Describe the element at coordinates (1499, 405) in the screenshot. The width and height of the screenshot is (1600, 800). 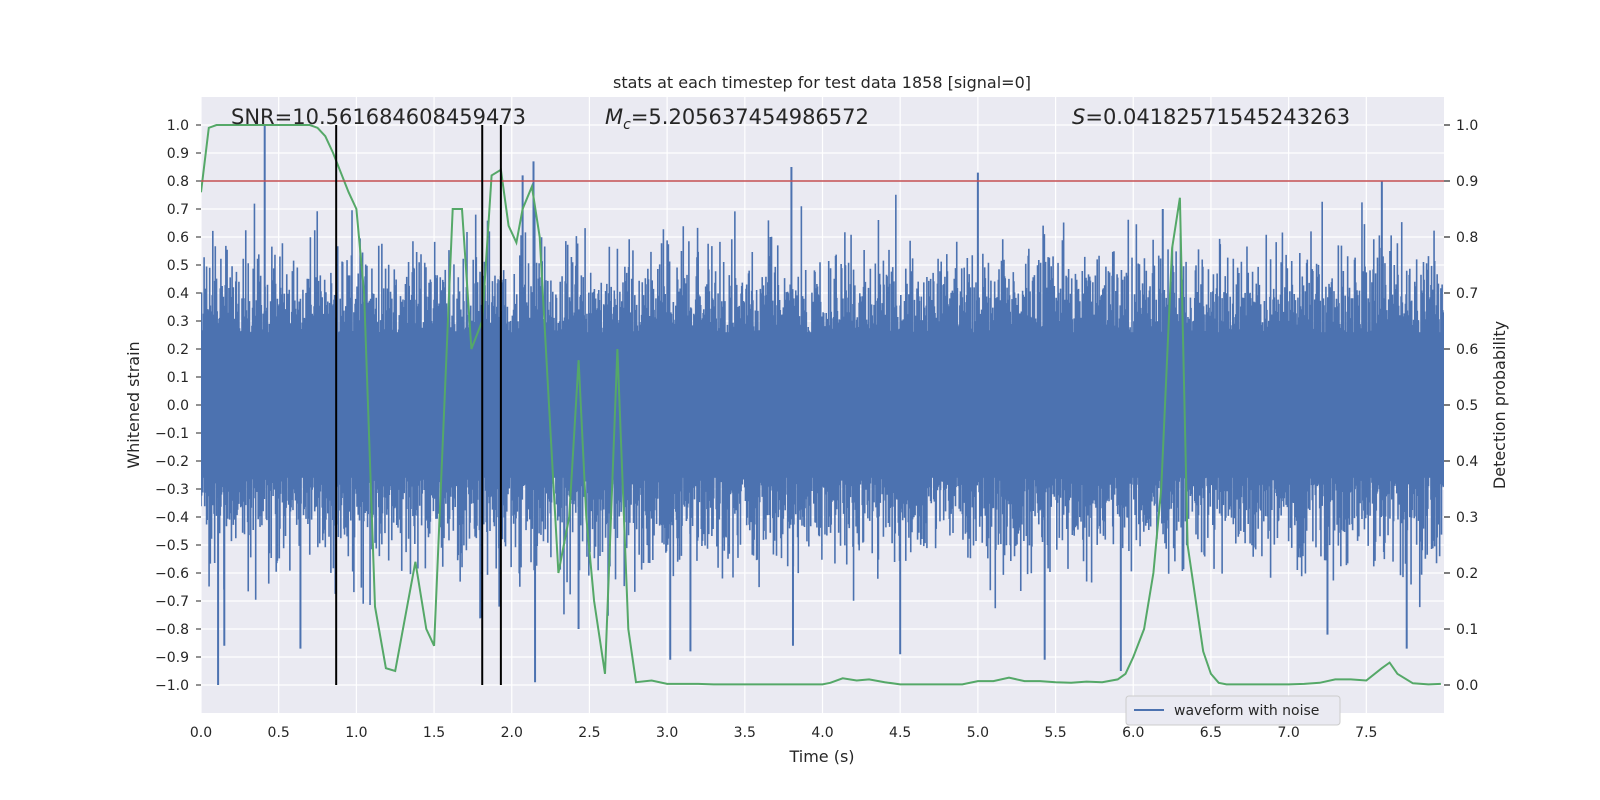
I see `y-axis-right-label: Detection probability` at that location.